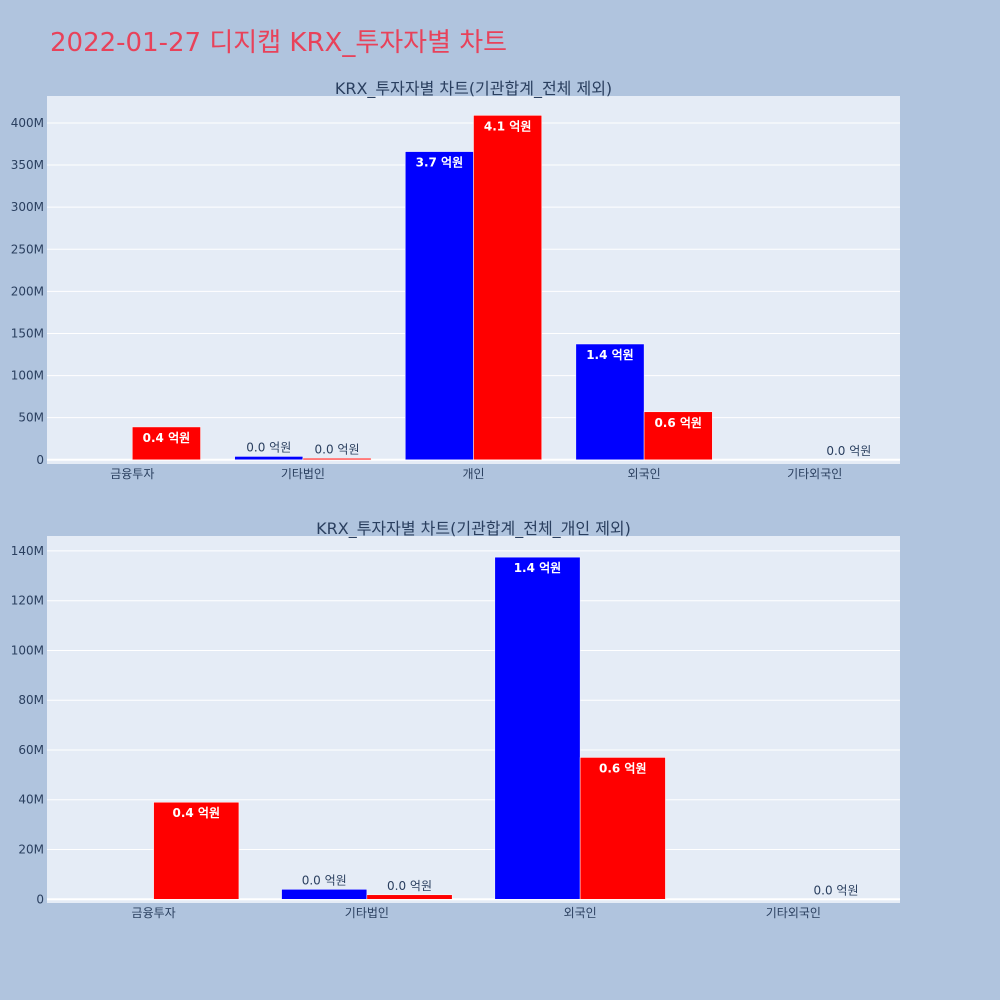 Image resolution: width=1000 pixels, height=1000 pixels. I want to click on y-tick-label: 350M, so click(27, 165).